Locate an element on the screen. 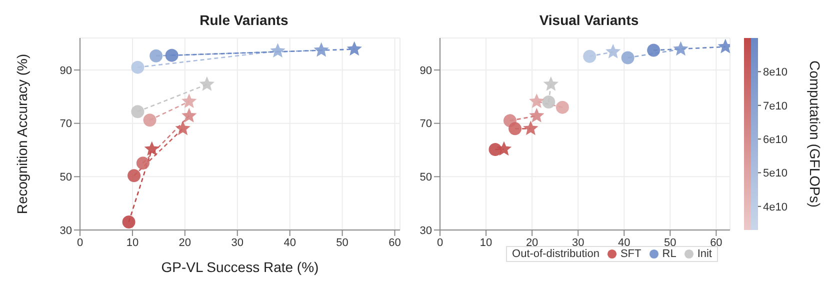  color-bar-label: 5e10 is located at coordinates (775, 174).